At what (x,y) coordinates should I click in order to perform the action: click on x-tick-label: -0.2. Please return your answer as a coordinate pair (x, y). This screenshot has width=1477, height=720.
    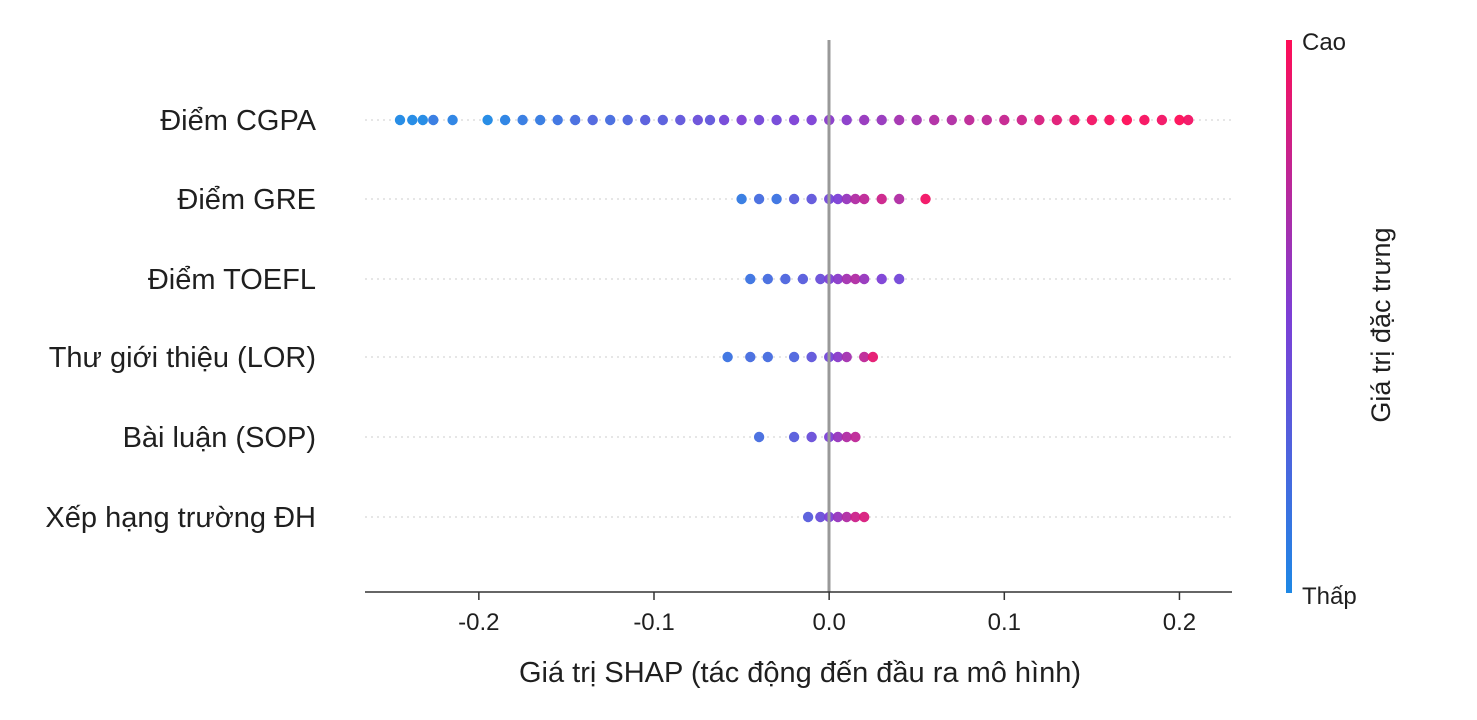
    Looking at the image, I should click on (478, 622).